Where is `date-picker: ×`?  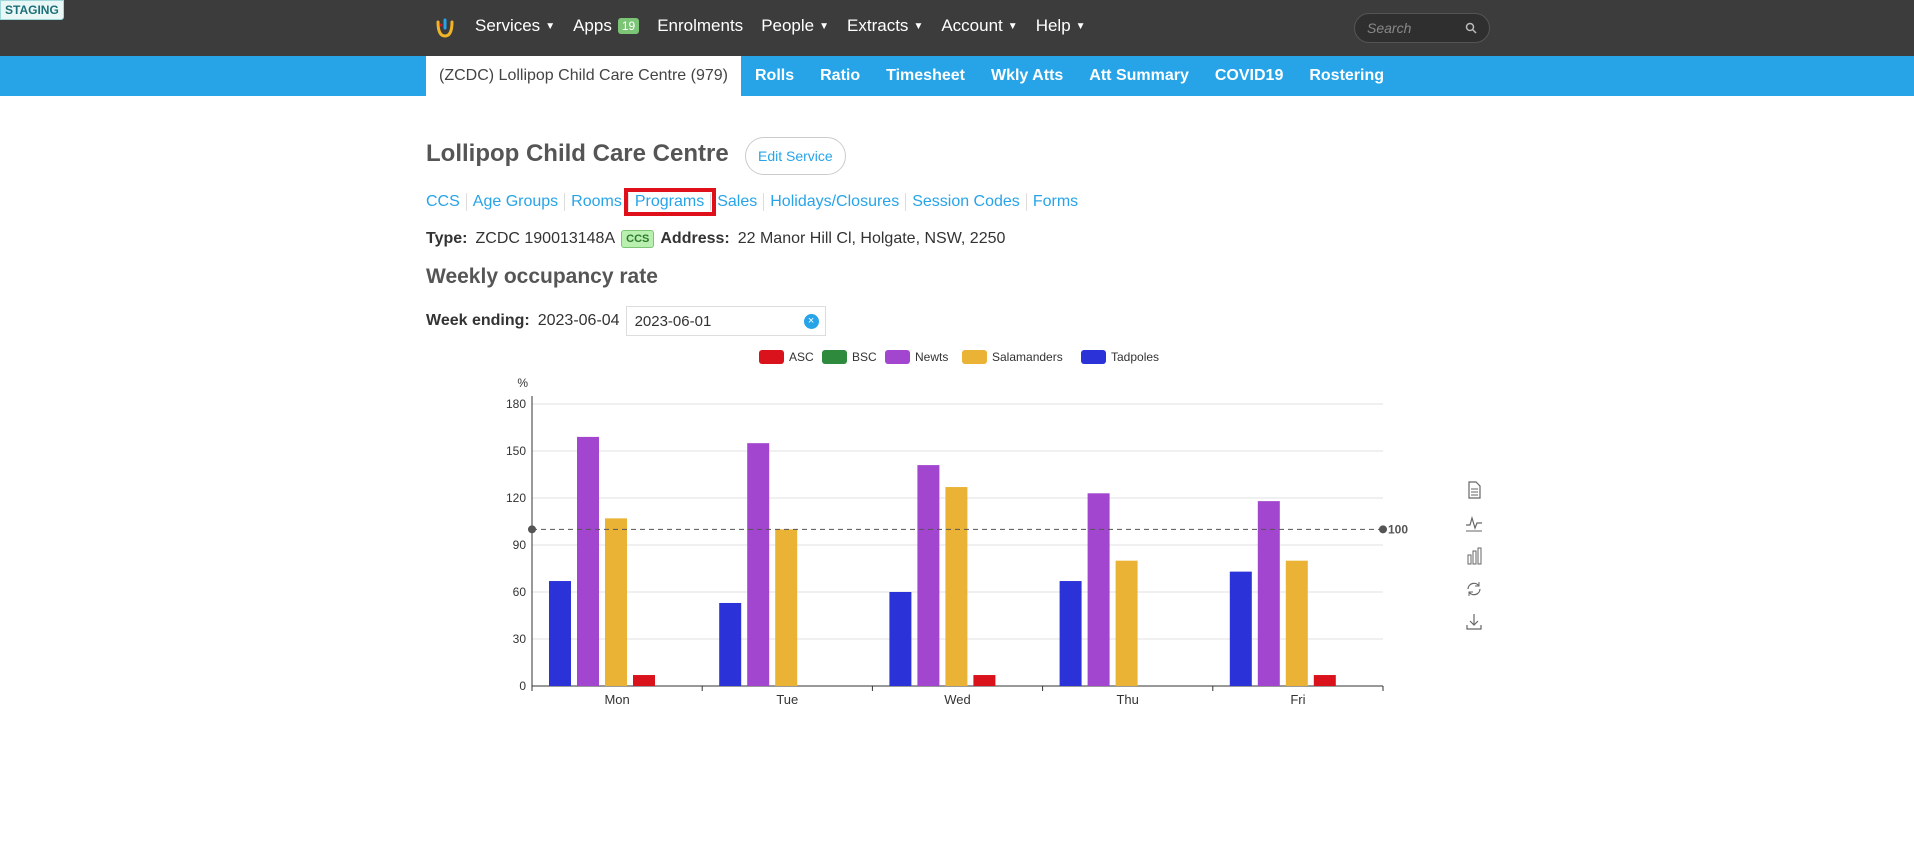 date-picker: × is located at coordinates (725, 321).